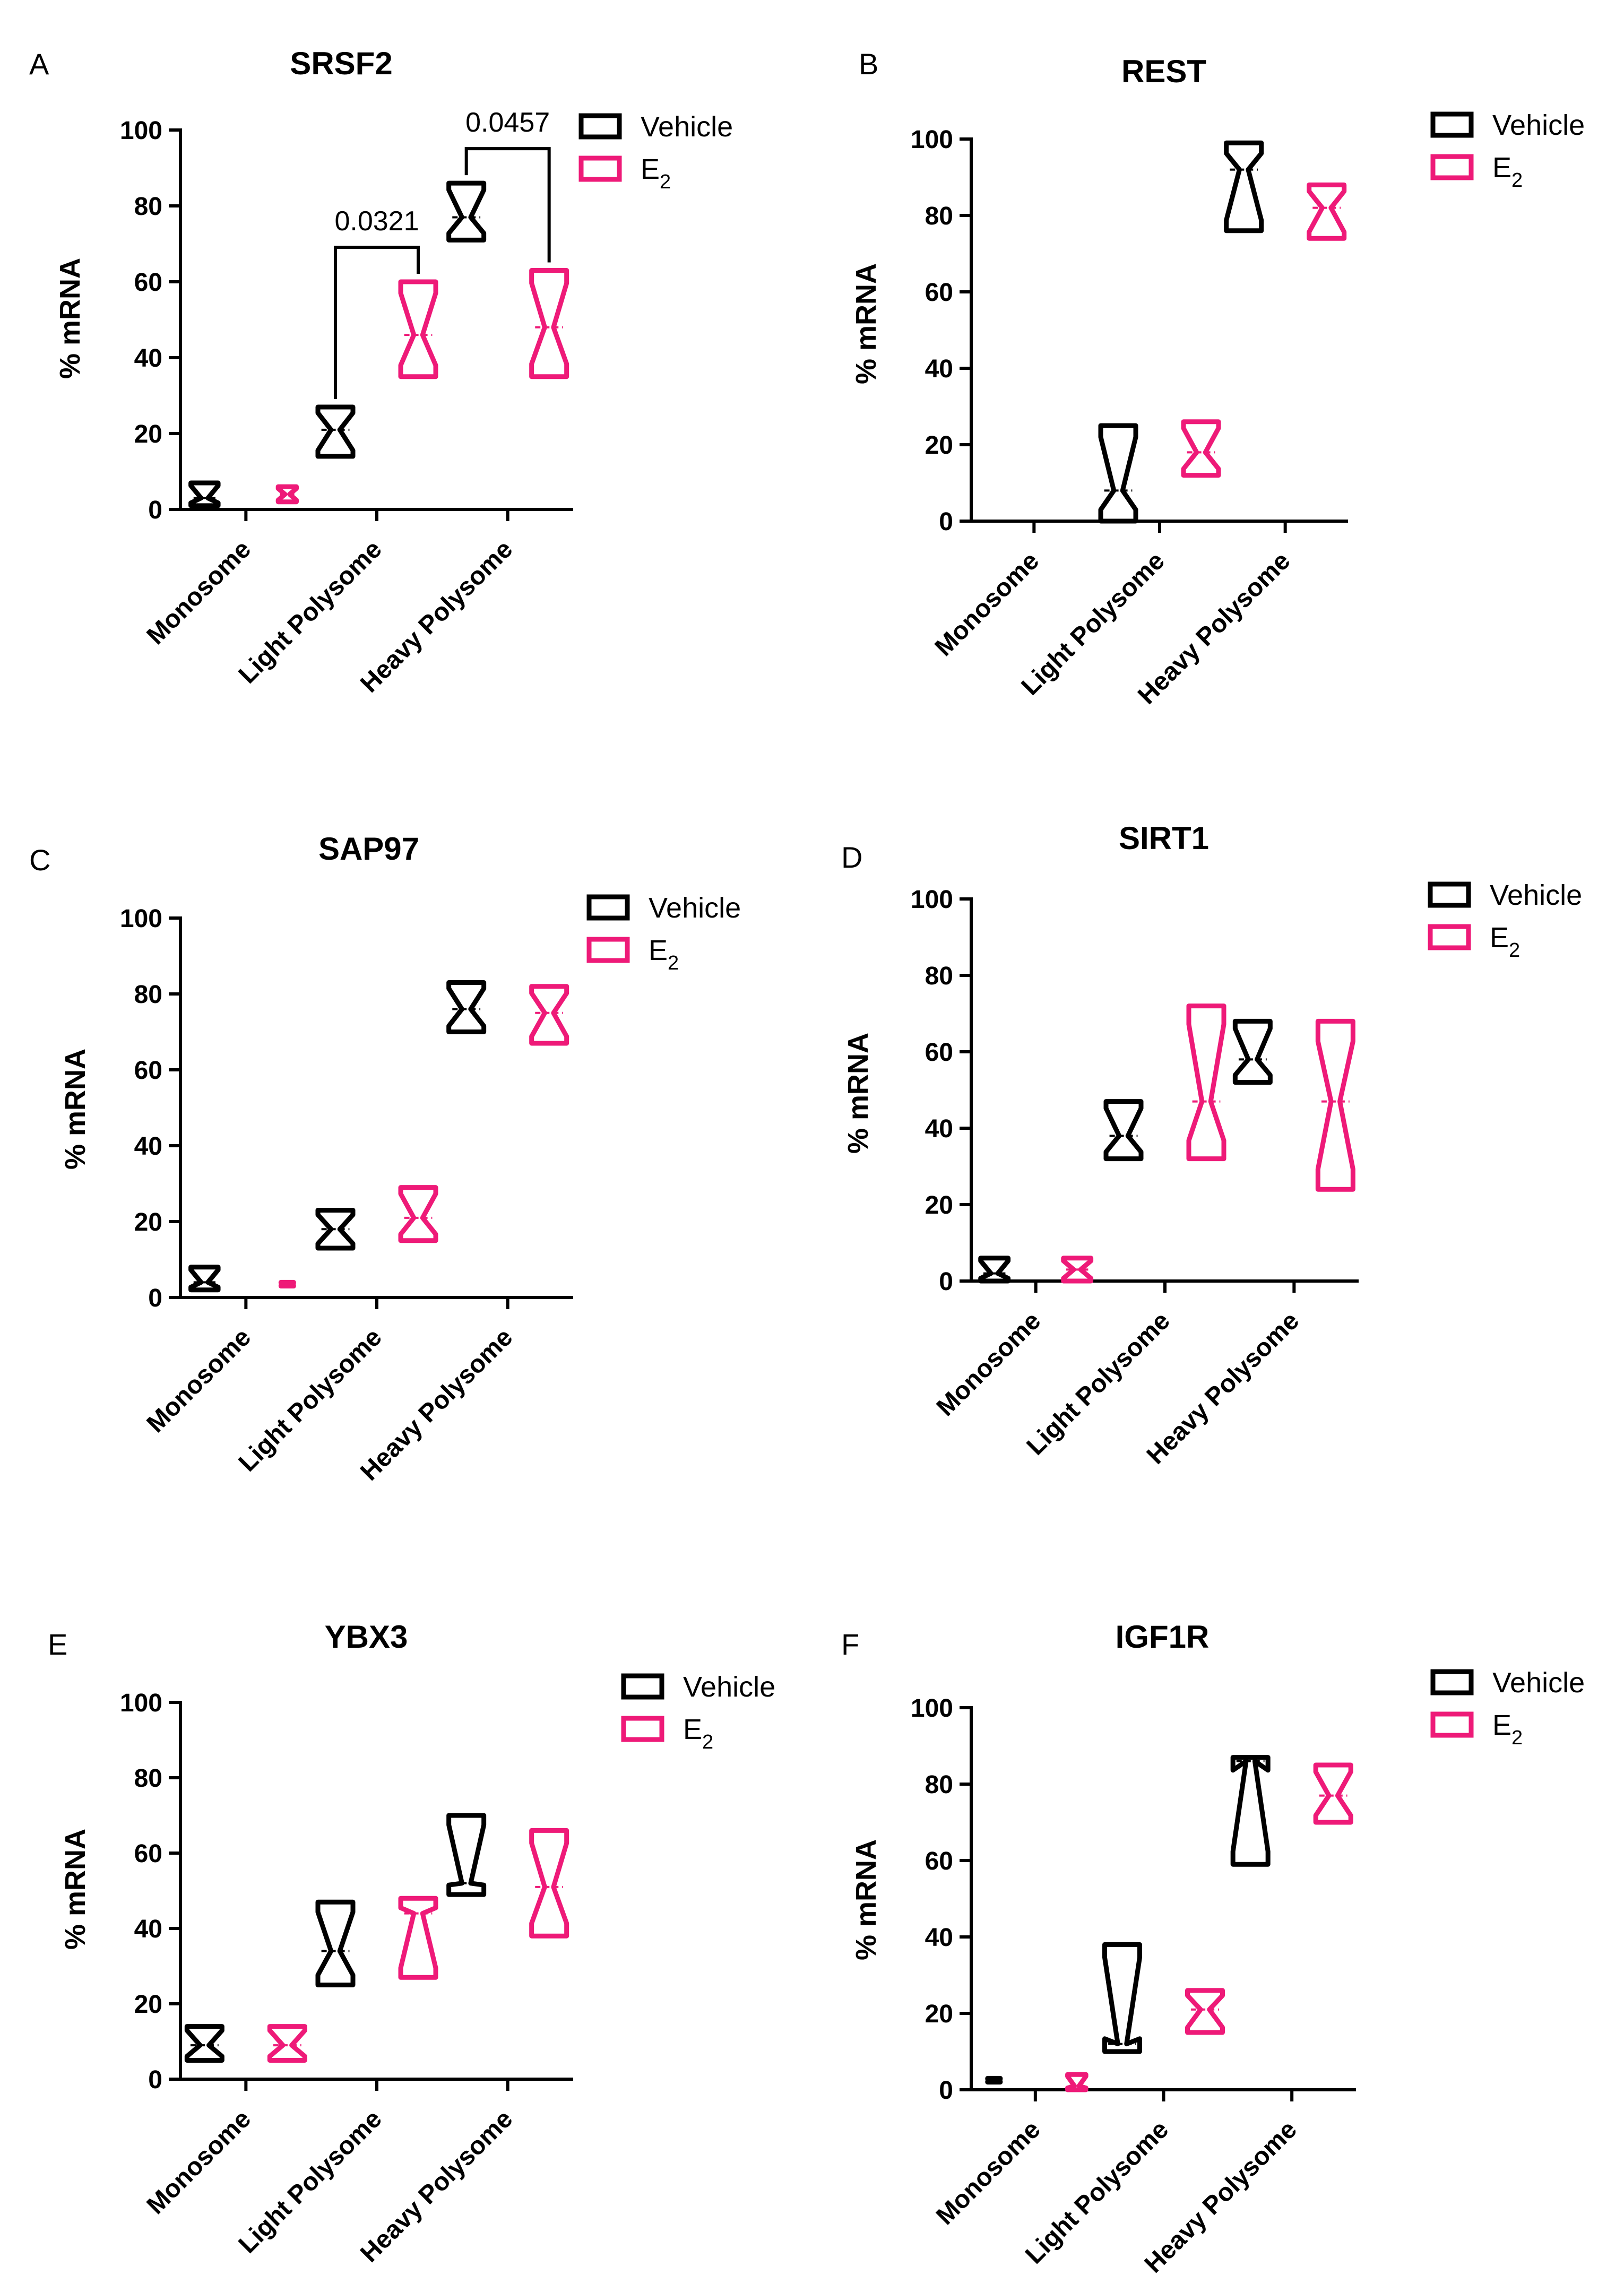 This screenshot has height=2284, width=1624. I want to click on chart-title: SIRT1, so click(1164, 838).